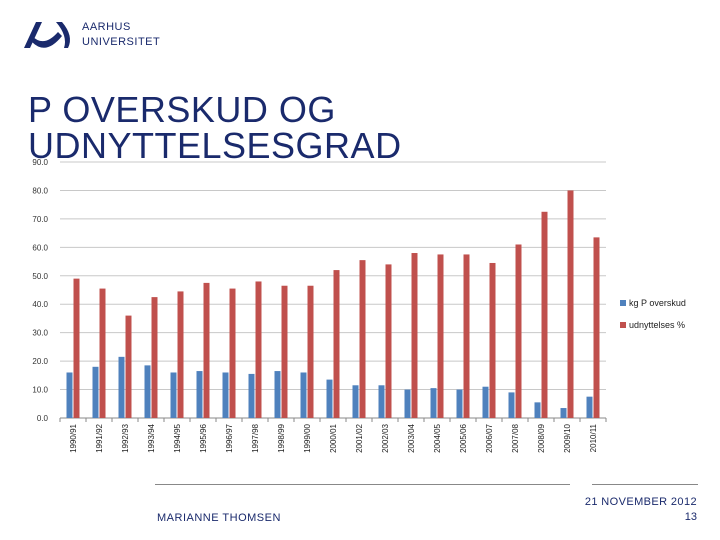 This screenshot has height=540, width=720. I want to click on x-tick-label: 2010/11, so click(593, 437).